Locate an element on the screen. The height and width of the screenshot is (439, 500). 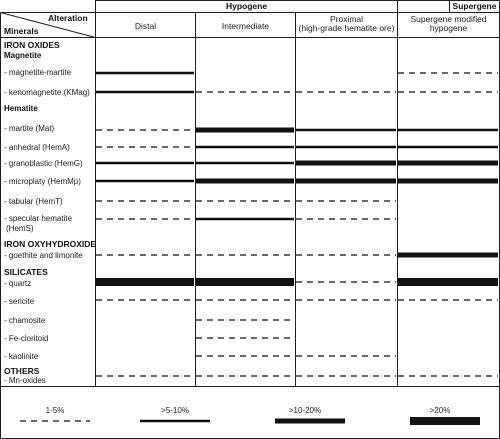
supergene-header: Supergene is located at coordinates (474, 6).